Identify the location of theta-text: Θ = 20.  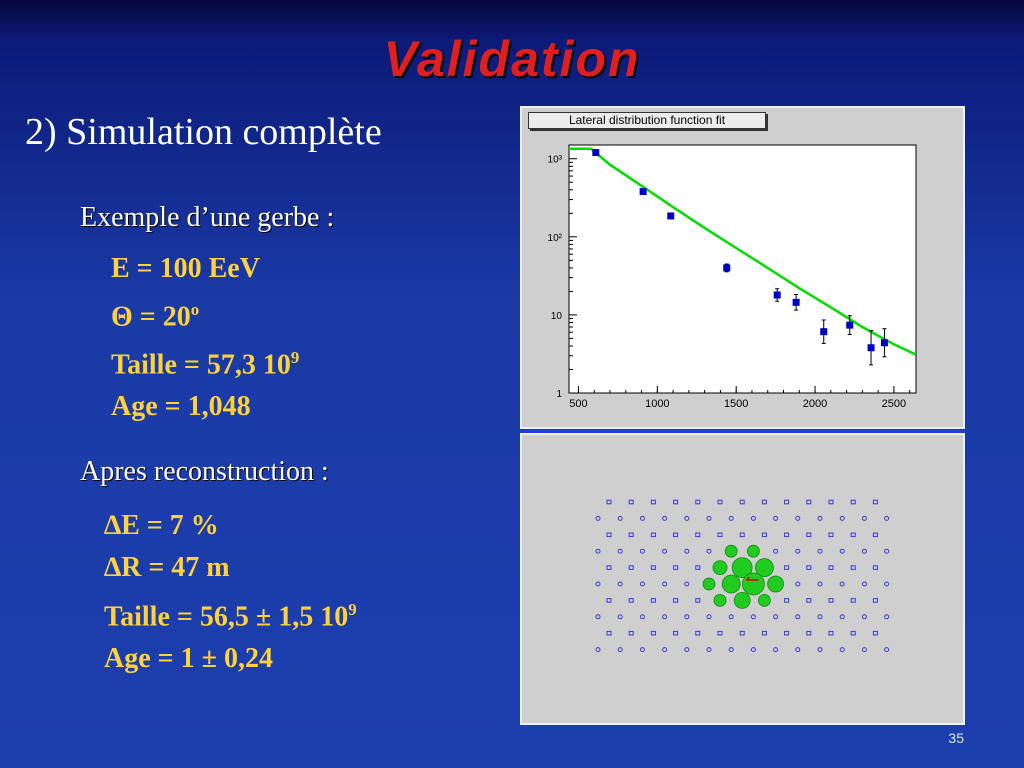
(151, 317).